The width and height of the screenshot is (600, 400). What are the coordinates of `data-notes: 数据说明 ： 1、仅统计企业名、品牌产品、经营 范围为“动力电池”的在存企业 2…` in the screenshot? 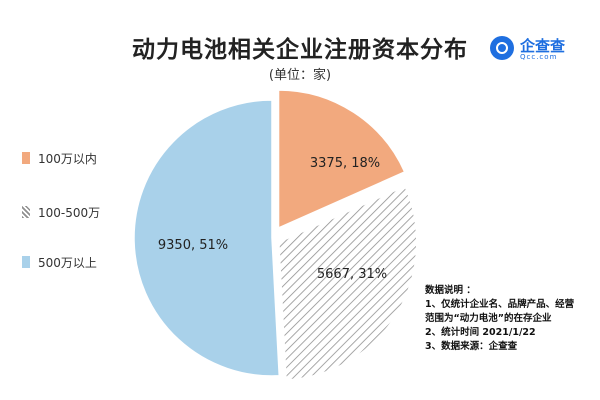 It's located at (510, 319).